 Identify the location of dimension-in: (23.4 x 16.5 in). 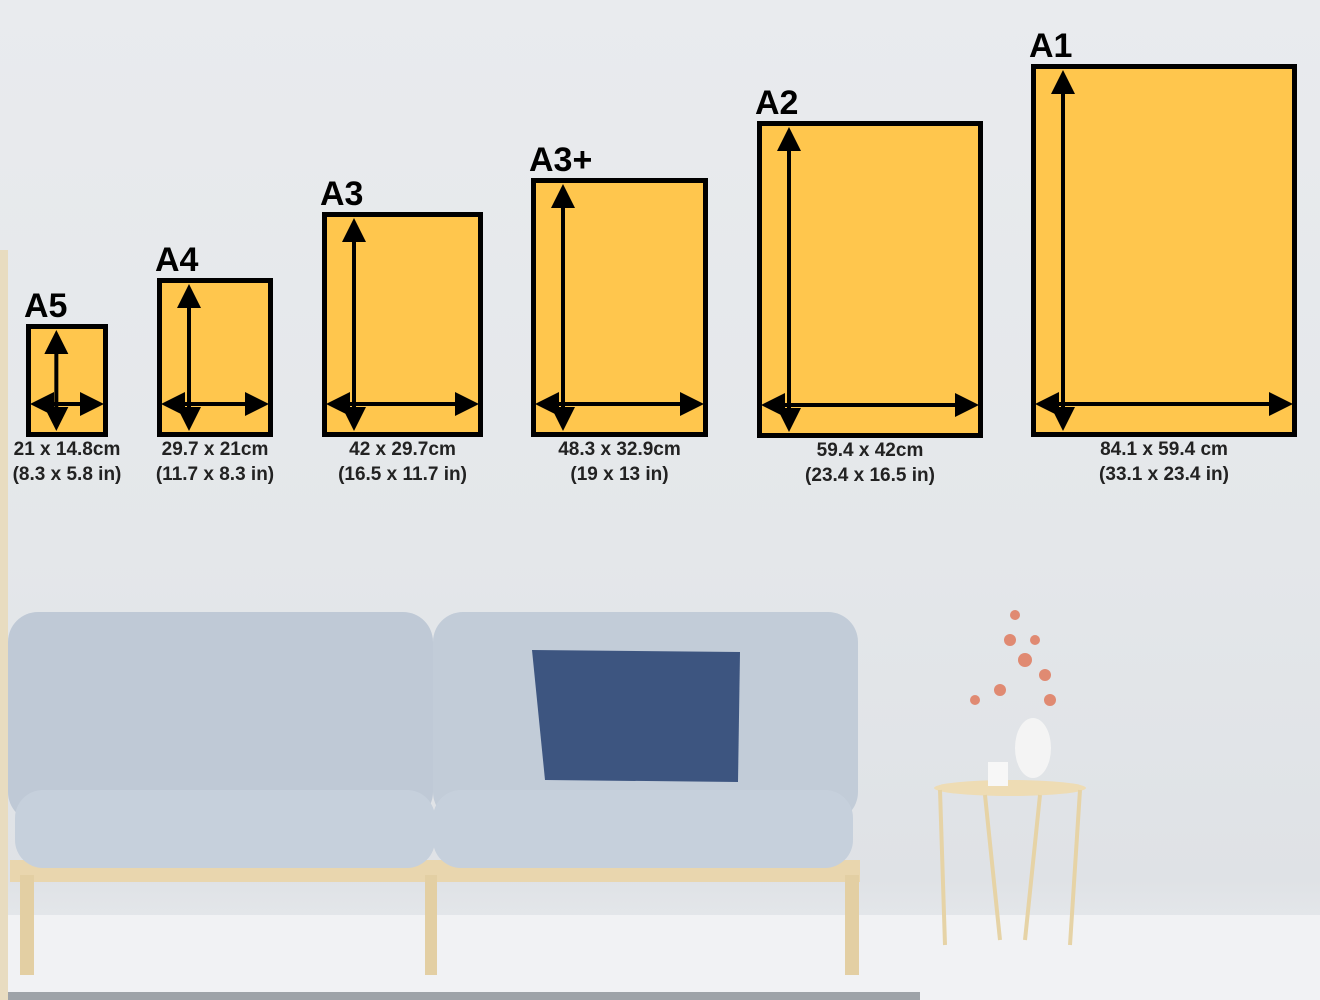
(870, 475).